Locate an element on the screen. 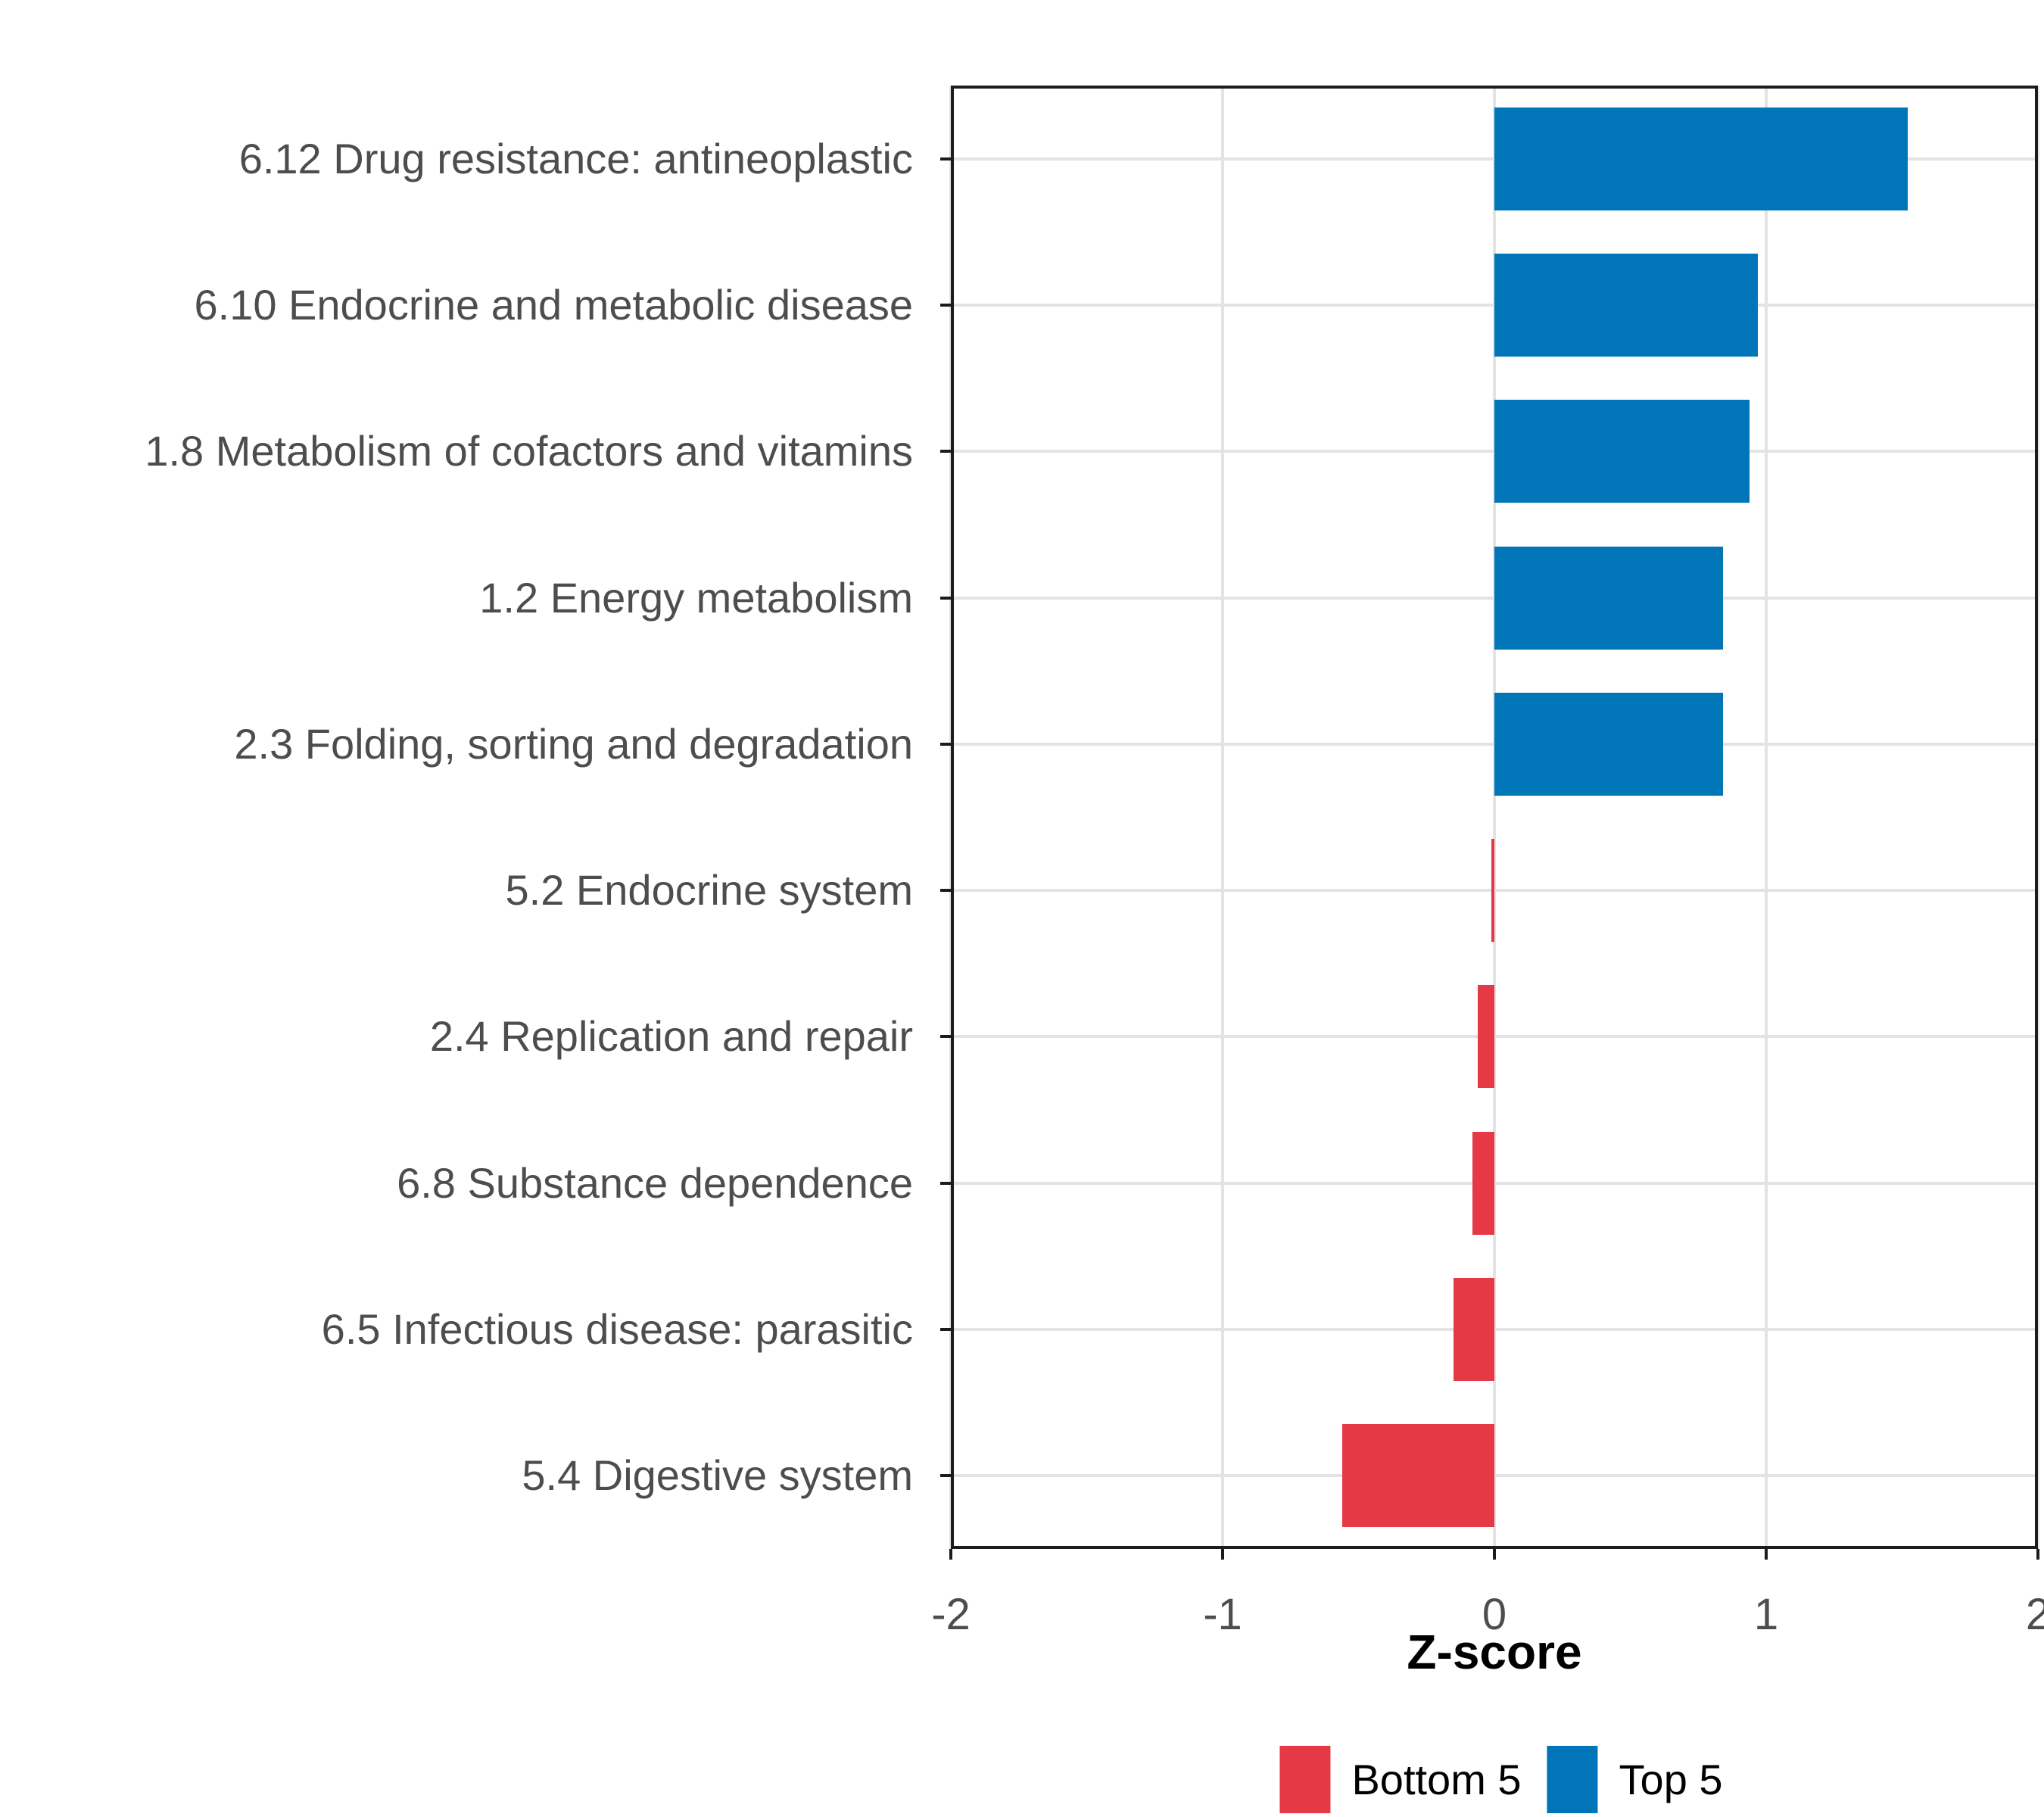  legend-label-bottom5: Bottom 5 is located at coordinates (1436, 1779).